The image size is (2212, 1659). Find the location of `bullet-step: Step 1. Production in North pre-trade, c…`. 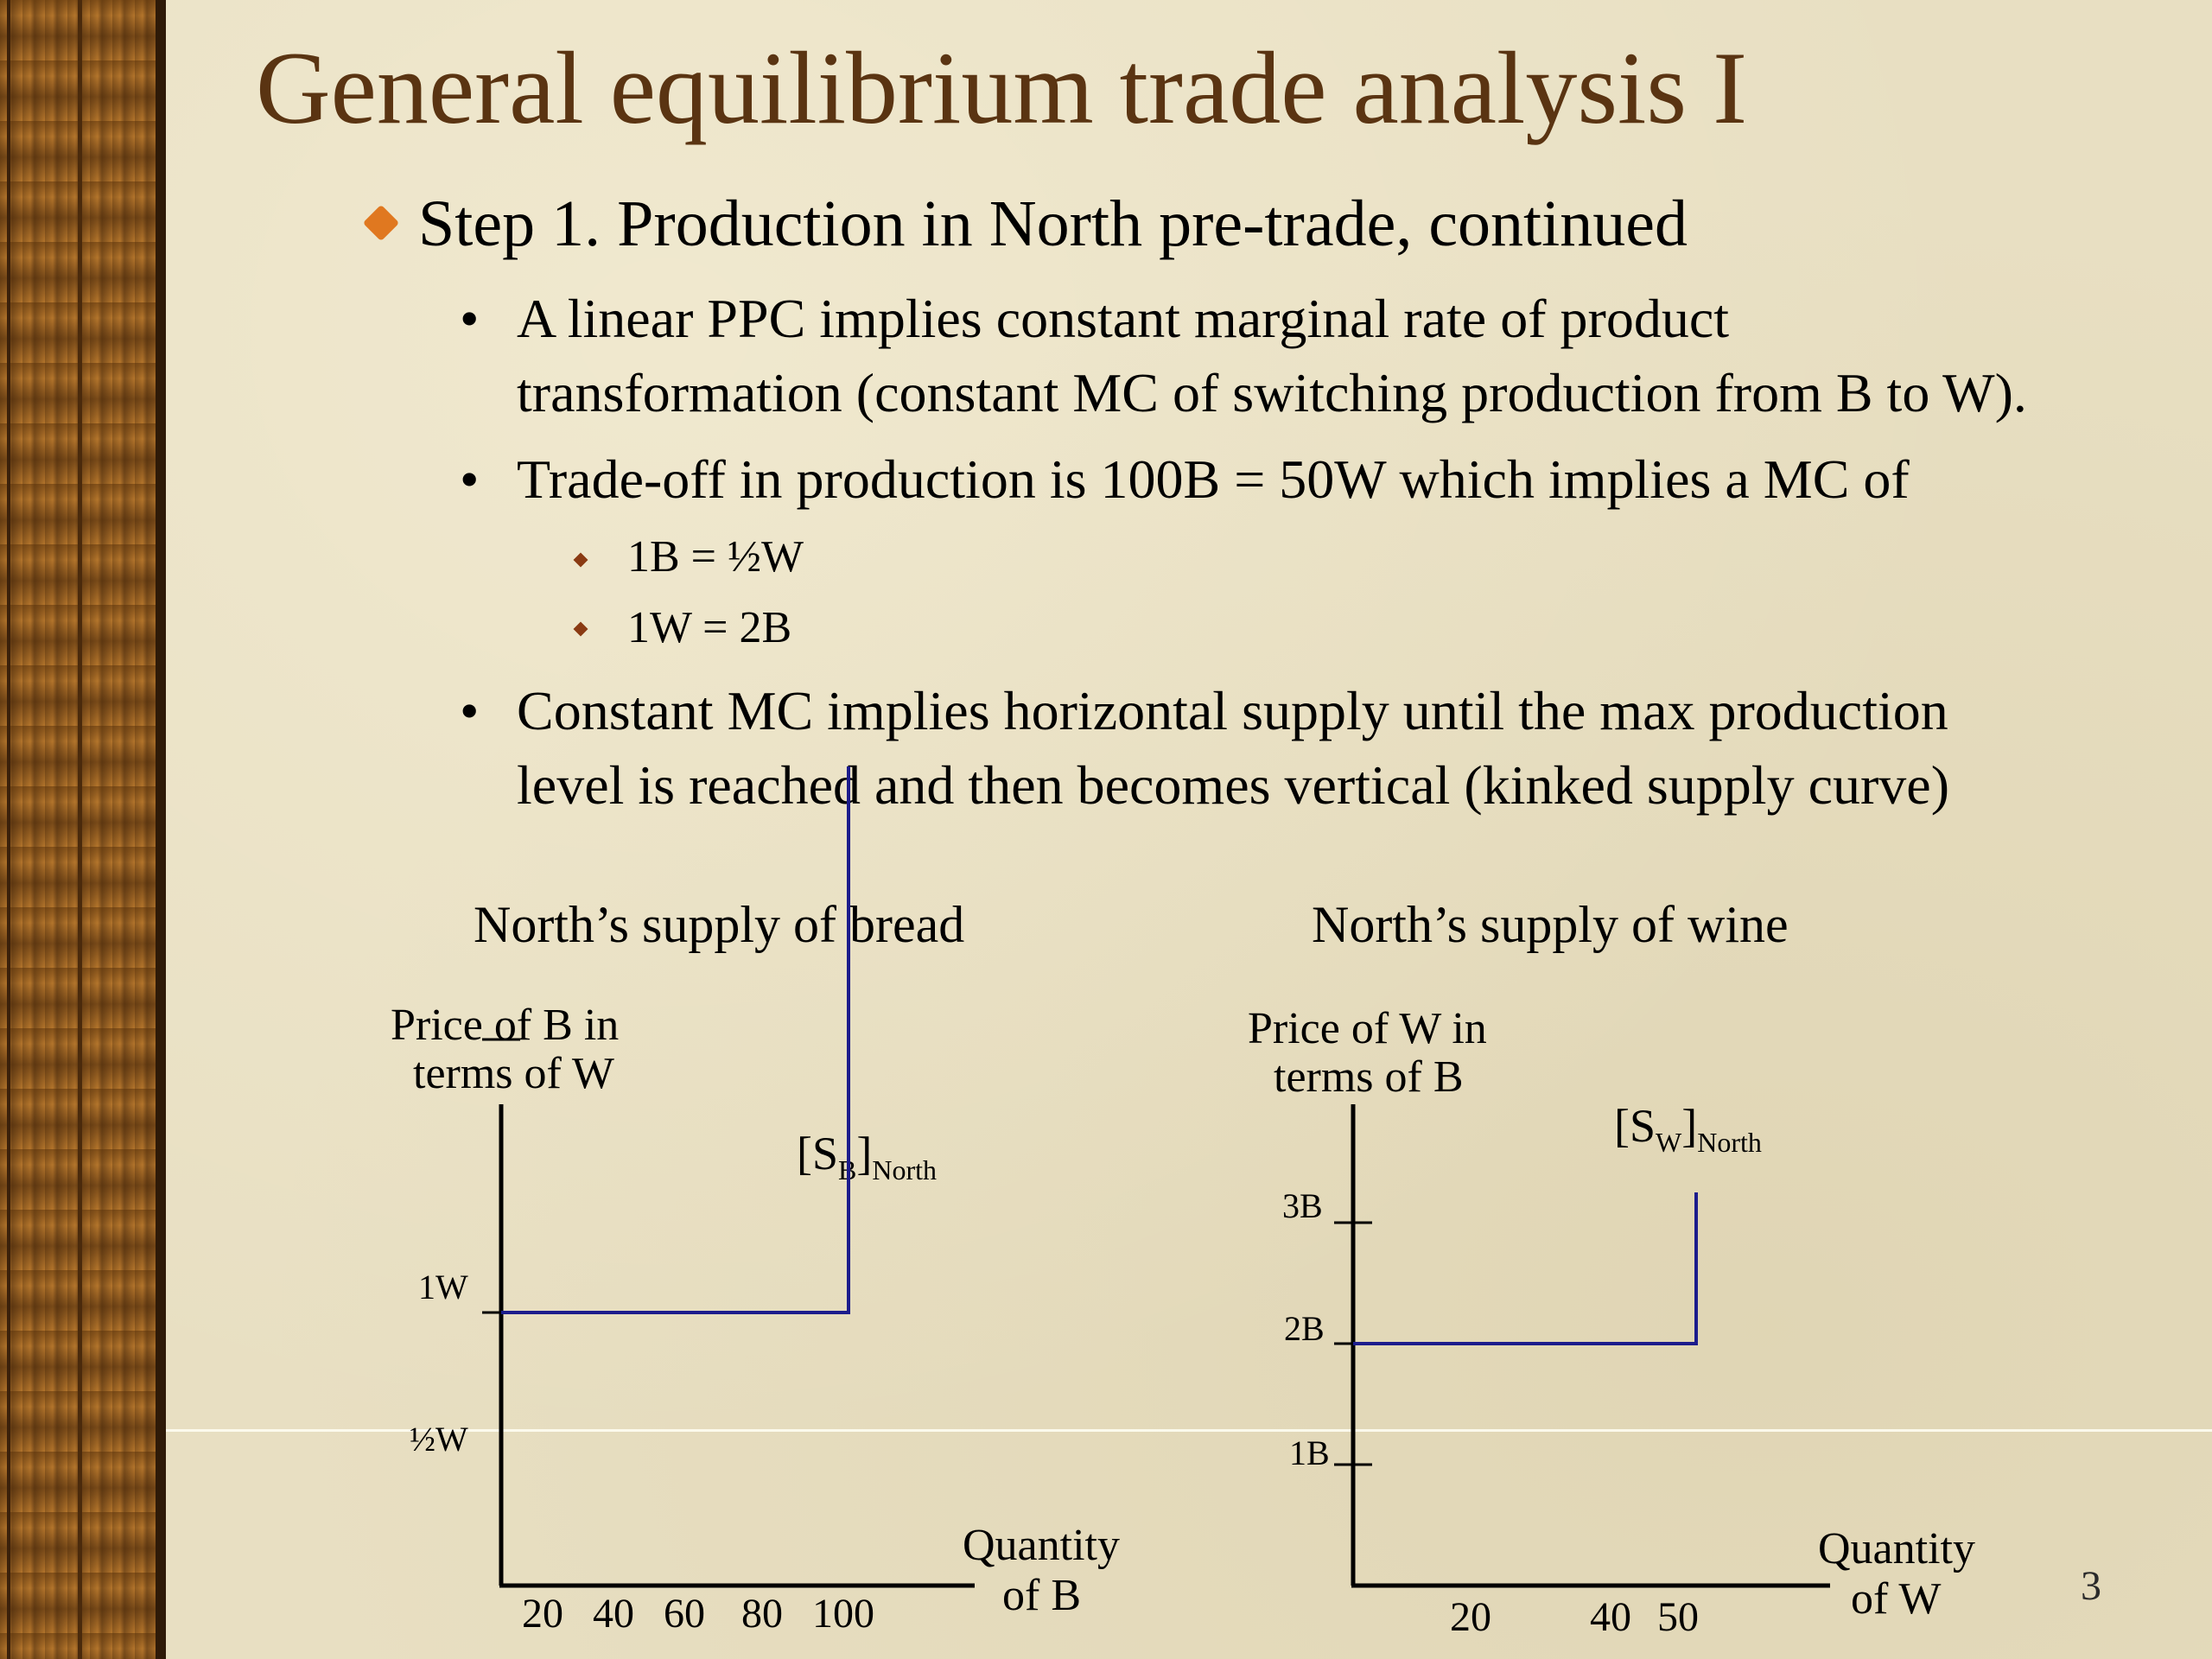

bullet-step: Step 1. Production in North pre-trade, c… is located at coordinates (1053, 224).